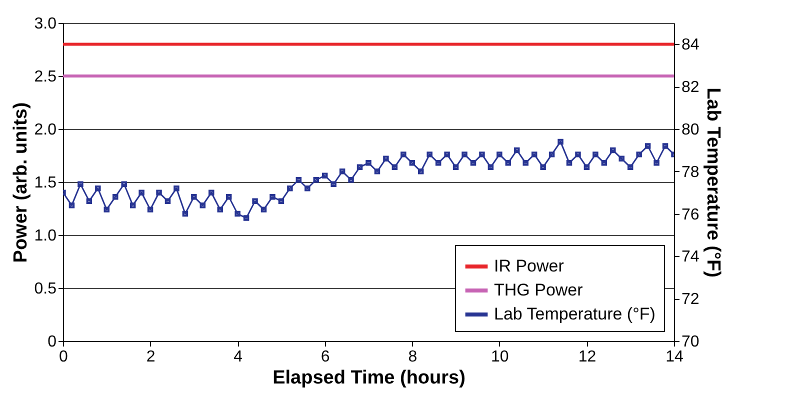 This screenshot has width=796, height=414. What do you see at coordinates (413, 357) in the screenshot?
I see `x-tick-label: 8` at bounding box center [413, 357].